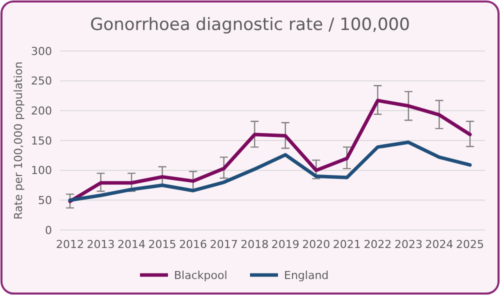 Image resolution: width=500 pixels, height=295 pixels. I want to click on x-tick-label: 2017, so click(224, 244).